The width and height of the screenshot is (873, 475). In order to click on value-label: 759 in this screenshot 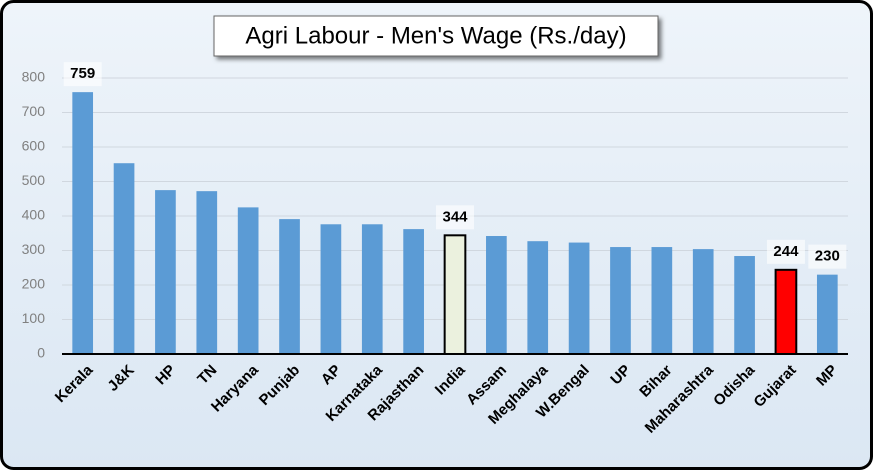, I will do `click(82, 73)`.